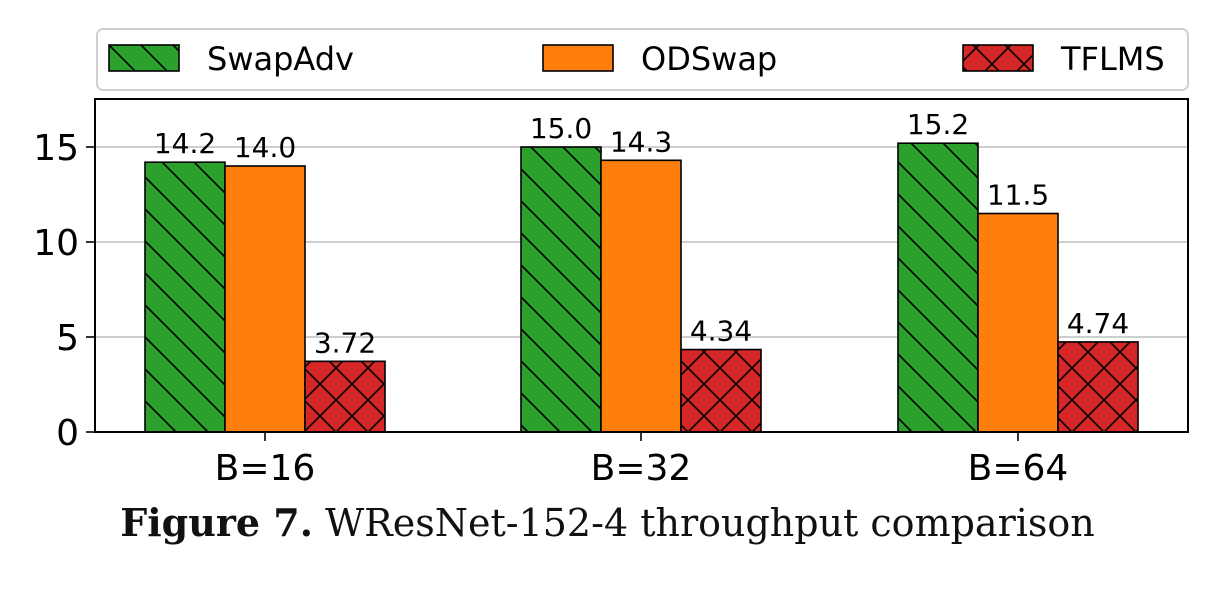  What do you see at coordinates (1098, 323) in the screenshot?
I see `bar-value-label: 4.74` at bounding box center [1098, 323].